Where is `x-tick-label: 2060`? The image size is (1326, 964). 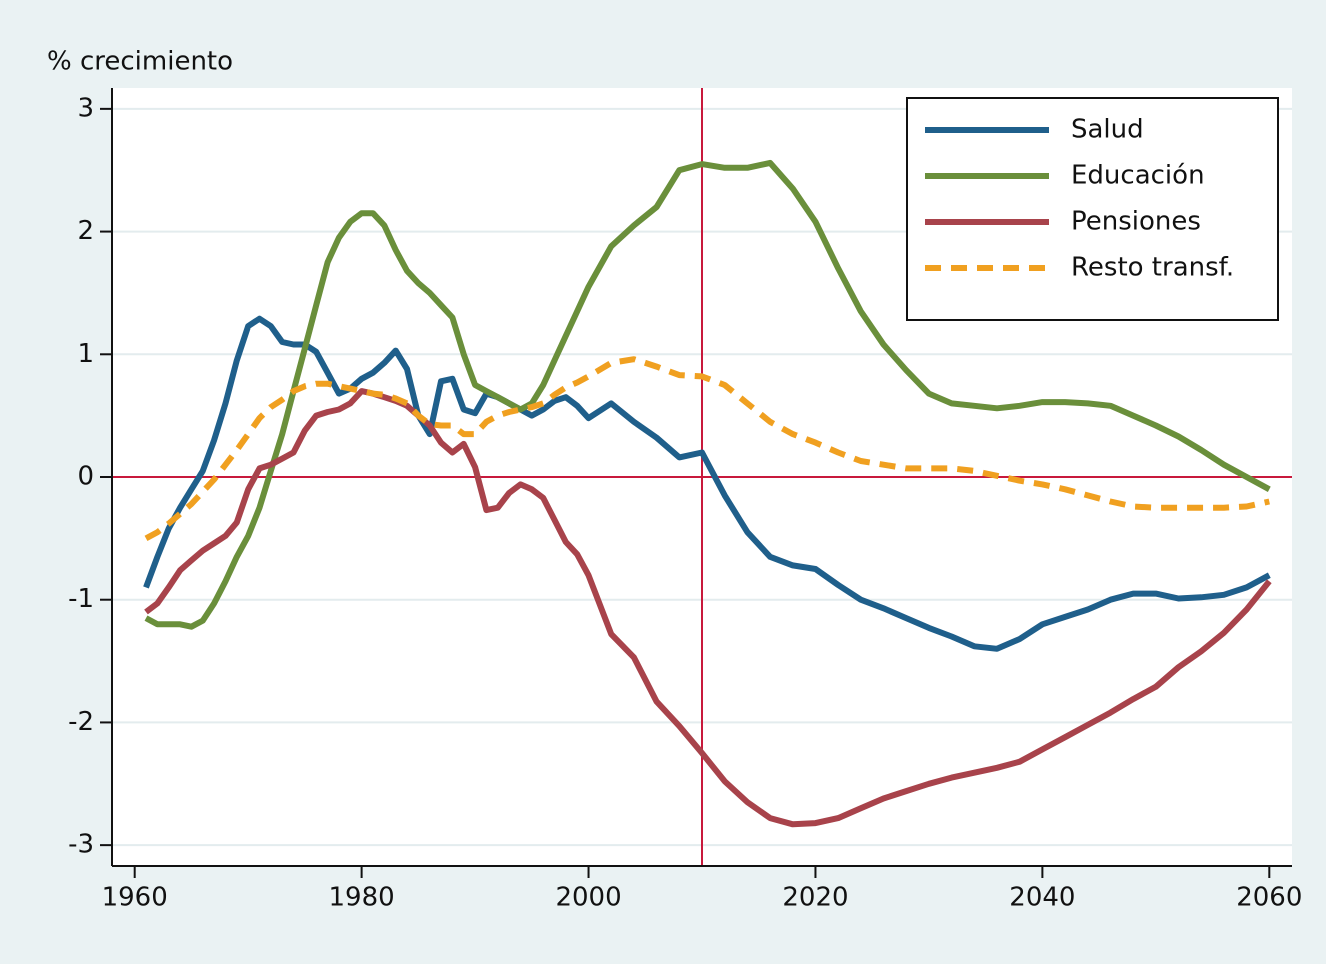
x-tick-label: 2060 is located at coordinates (1269, 898).